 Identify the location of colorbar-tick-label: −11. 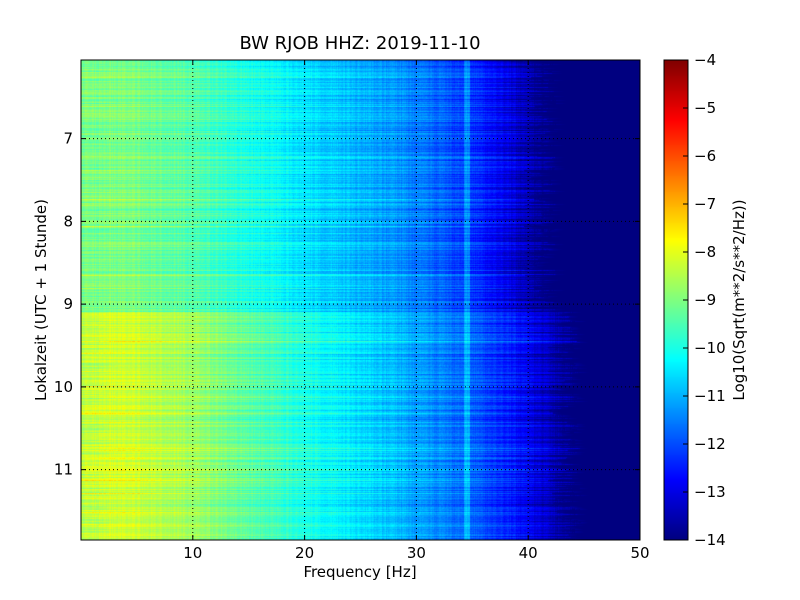
(710, 396).